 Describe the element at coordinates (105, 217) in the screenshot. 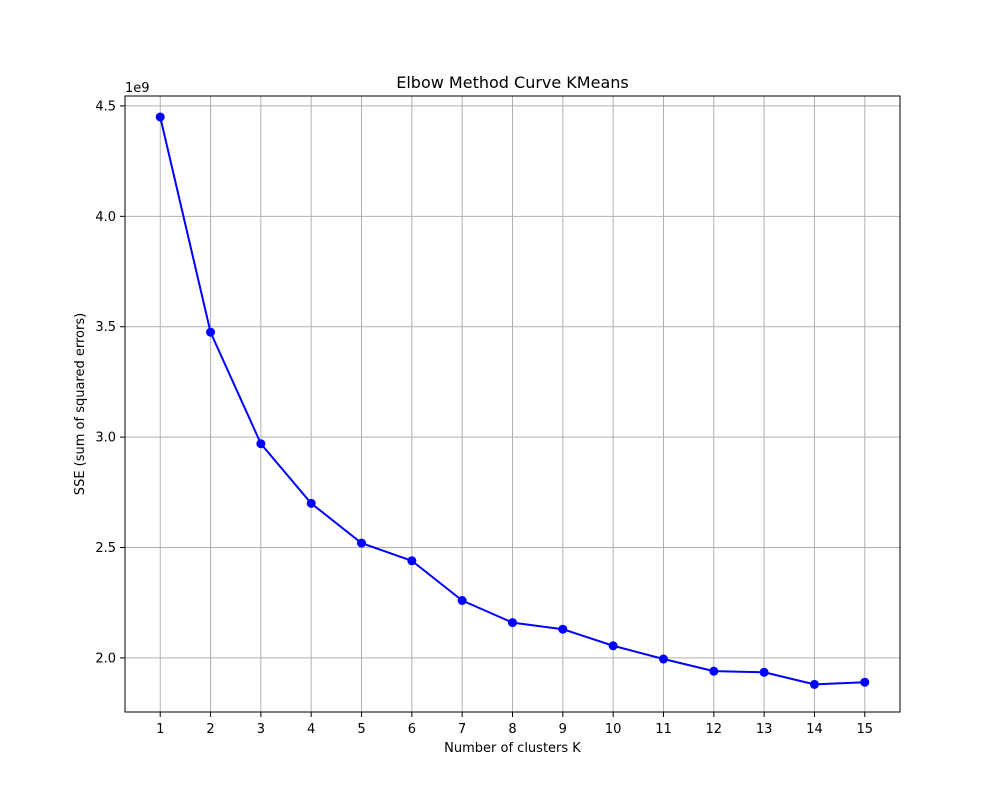

I see `y-tick-label: 4.0` at that location.